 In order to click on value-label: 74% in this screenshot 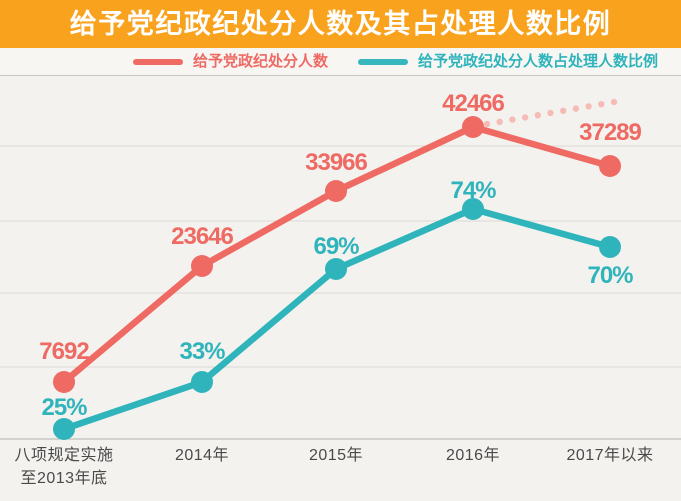, I will do `click(473, 190)`.